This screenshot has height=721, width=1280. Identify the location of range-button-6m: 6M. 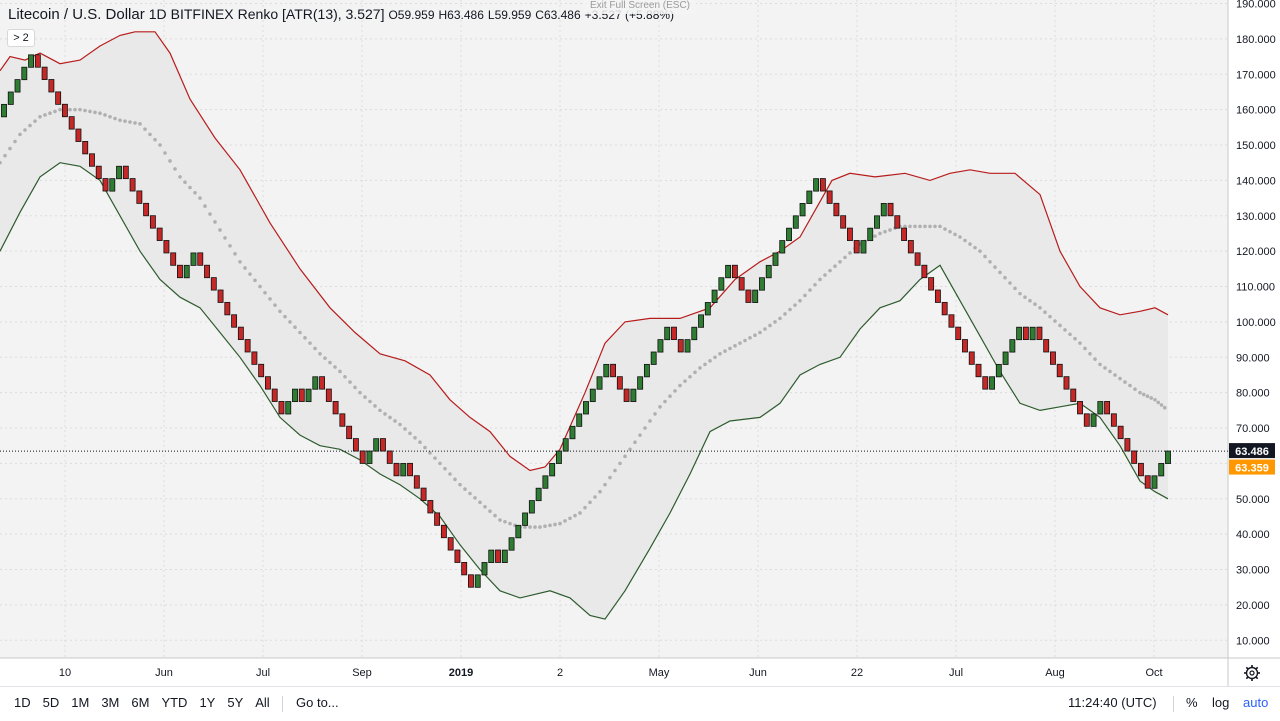
(140, 702).